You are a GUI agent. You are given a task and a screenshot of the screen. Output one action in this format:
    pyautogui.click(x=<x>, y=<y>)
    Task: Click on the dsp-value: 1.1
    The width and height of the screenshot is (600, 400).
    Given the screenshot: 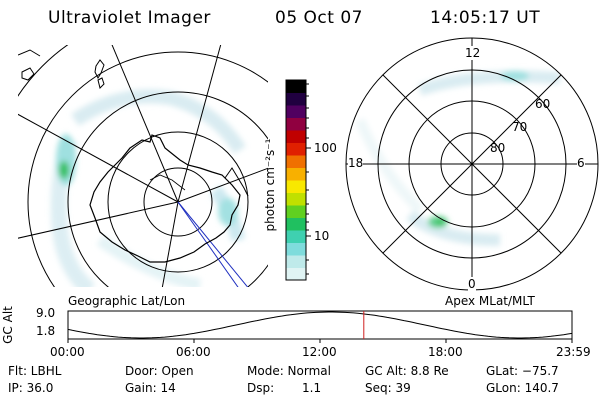 What is the action you would take?
    pyautogui.click(x=312, y=388)
    